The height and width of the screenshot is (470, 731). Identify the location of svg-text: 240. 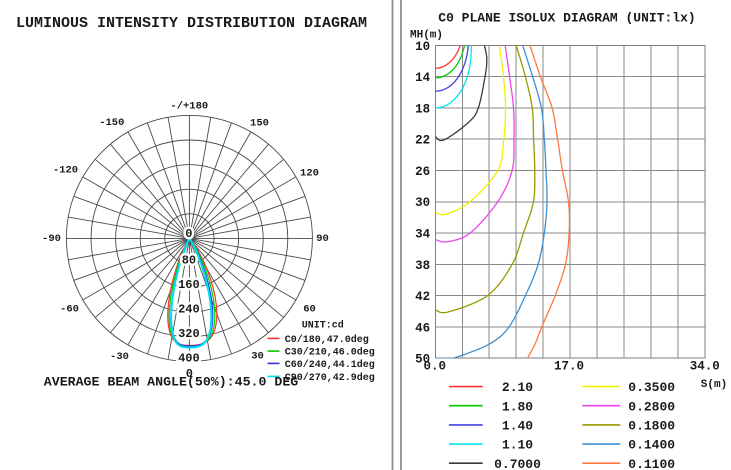
(189, 310).